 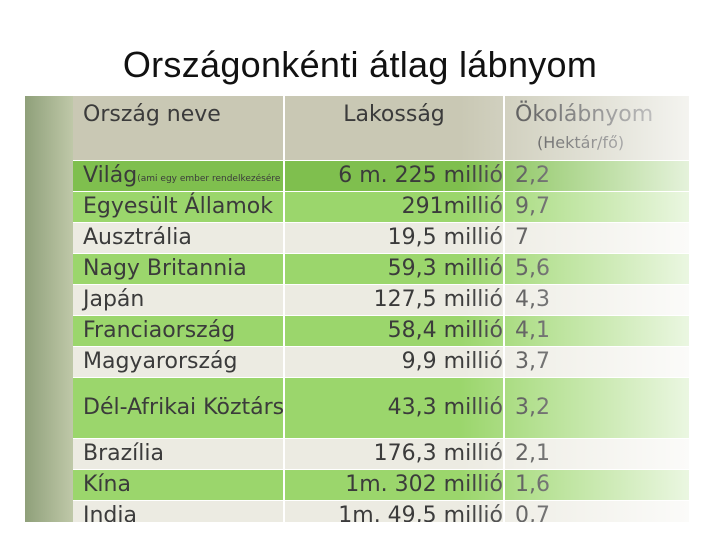 I want to click on cell-country: Dél-Afrikai Köztársaság, so click(x=179, y=408).